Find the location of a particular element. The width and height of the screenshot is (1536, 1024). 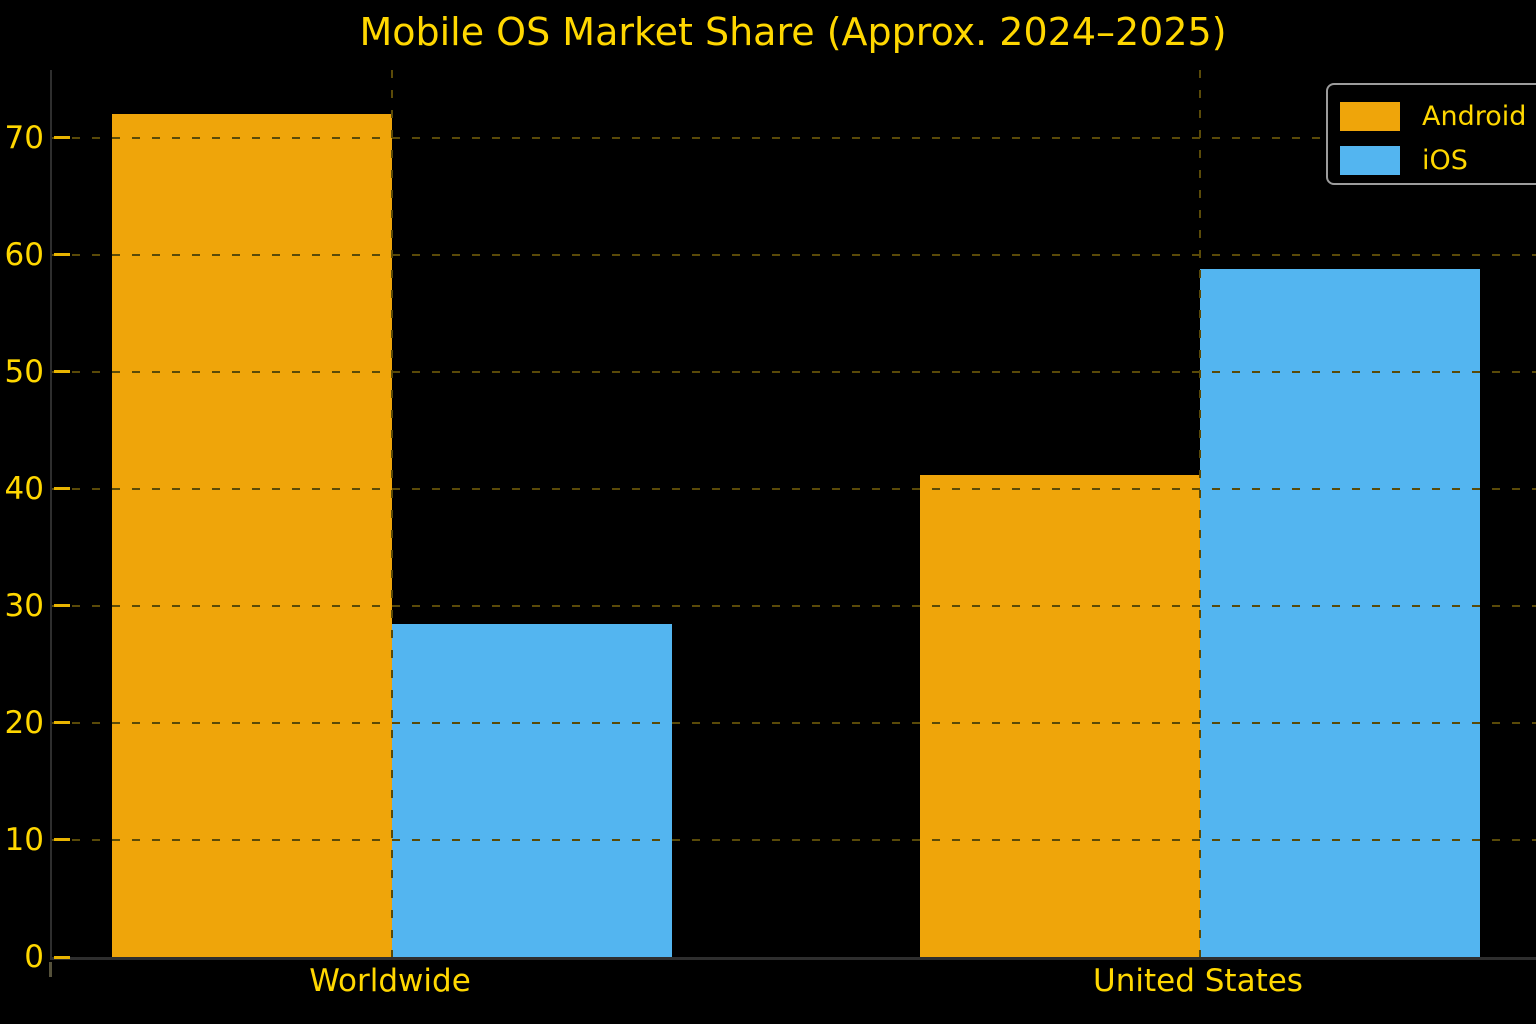

legend: Android iOS is located at coordinates (1431, 134).